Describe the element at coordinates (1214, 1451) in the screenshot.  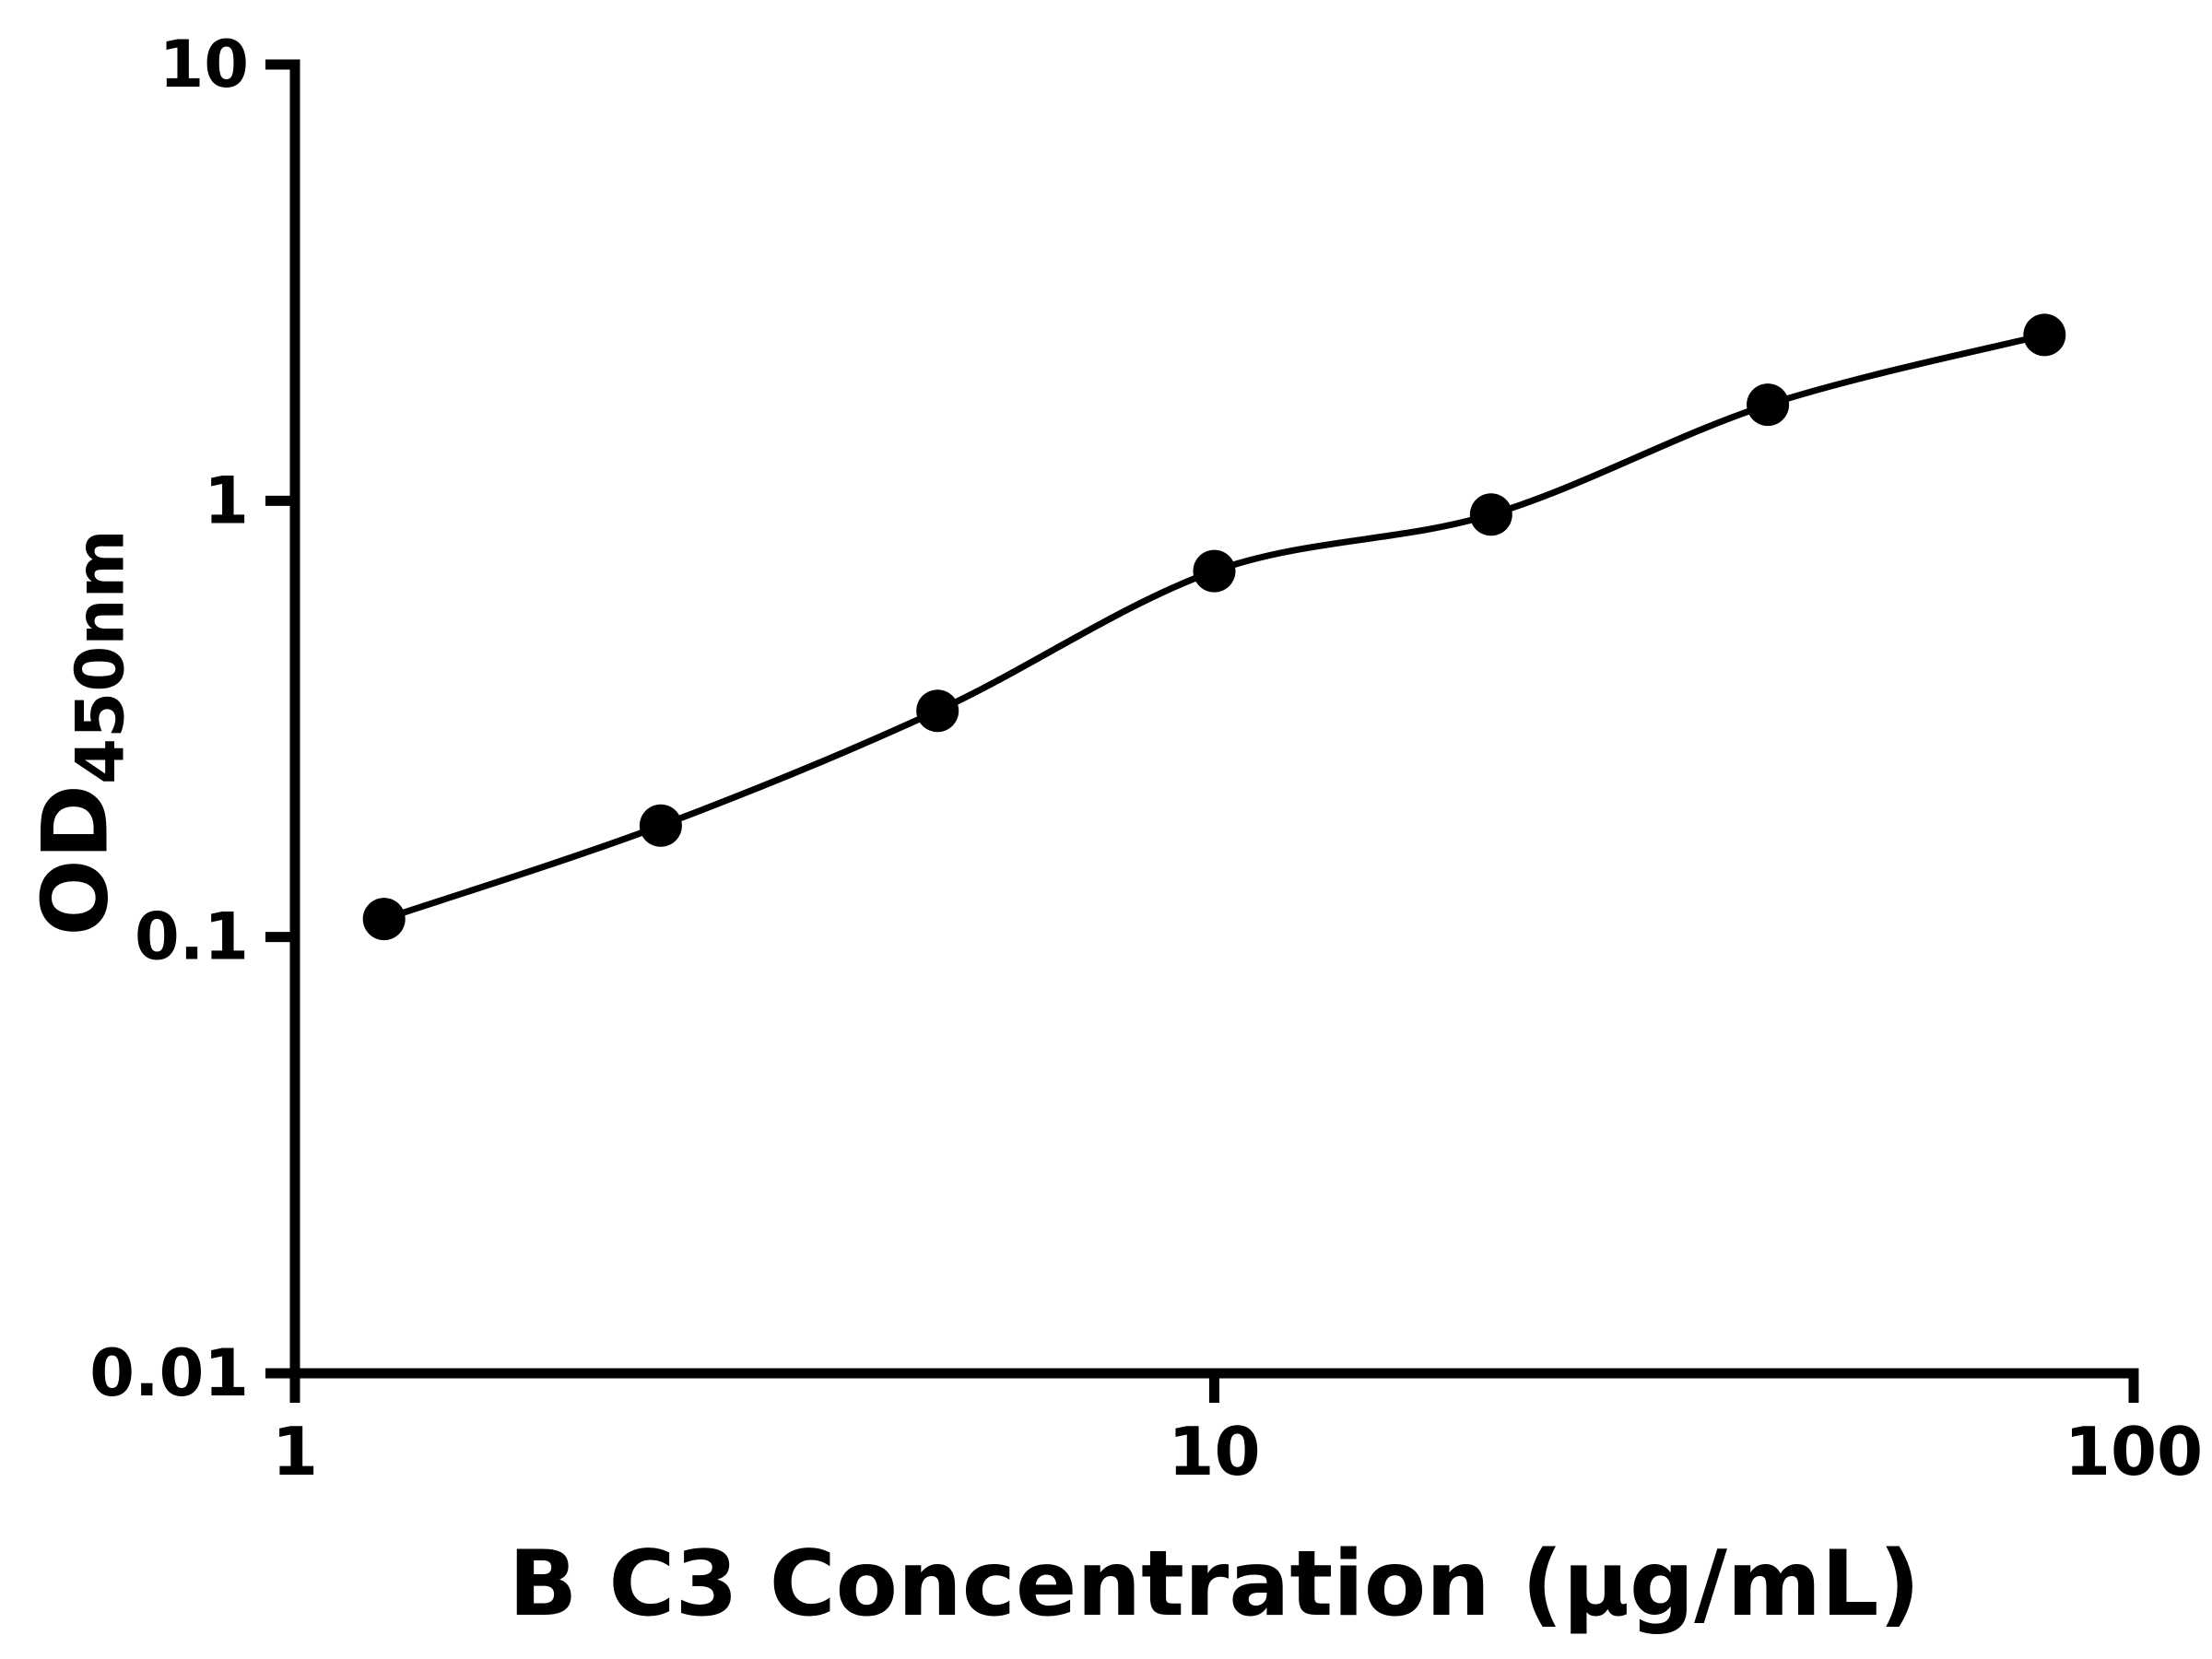
I see `x-tick-label: 10` at that location.